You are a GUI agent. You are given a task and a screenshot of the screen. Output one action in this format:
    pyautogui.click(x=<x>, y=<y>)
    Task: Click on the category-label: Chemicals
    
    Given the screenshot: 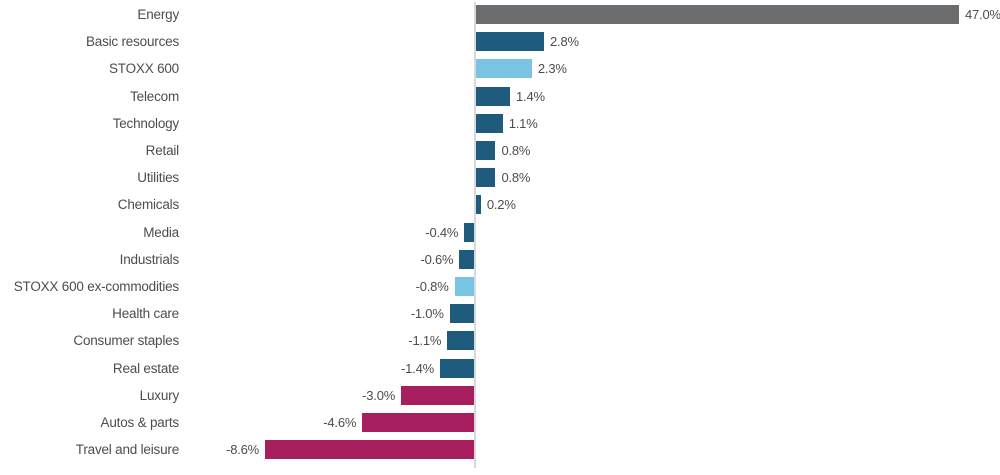 What is the action you would take?
    pyautogui.click(x=148, y=205)
    